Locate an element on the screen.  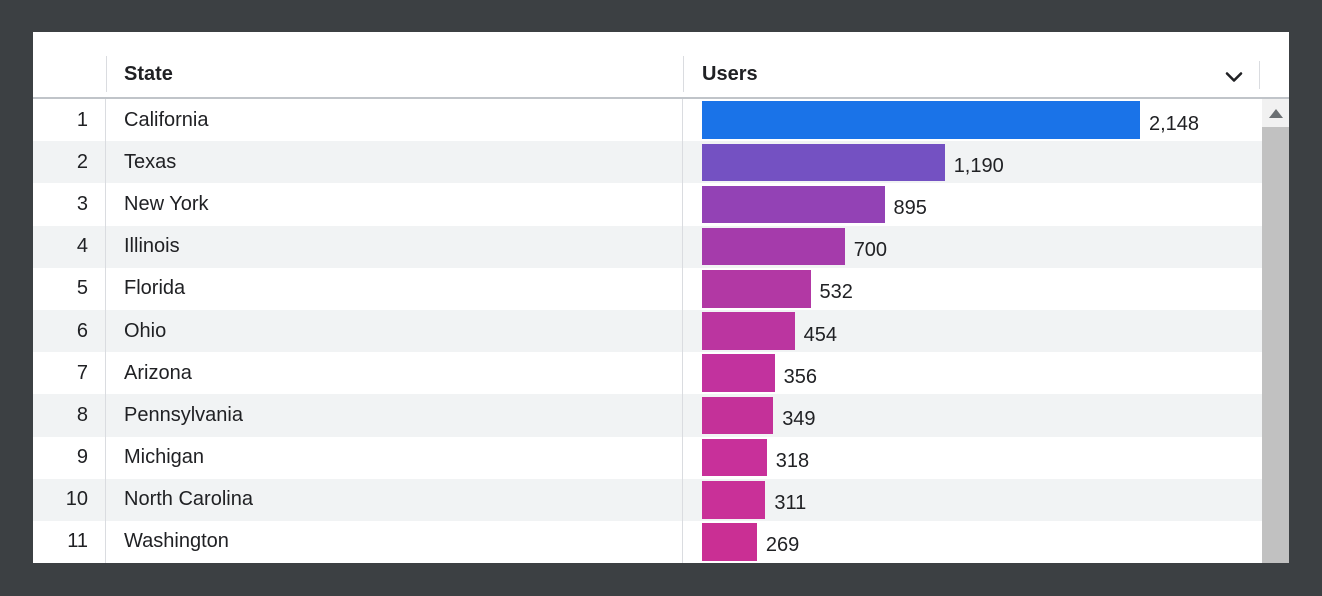
scroll-up-button is located at coordinates (1275, 113).